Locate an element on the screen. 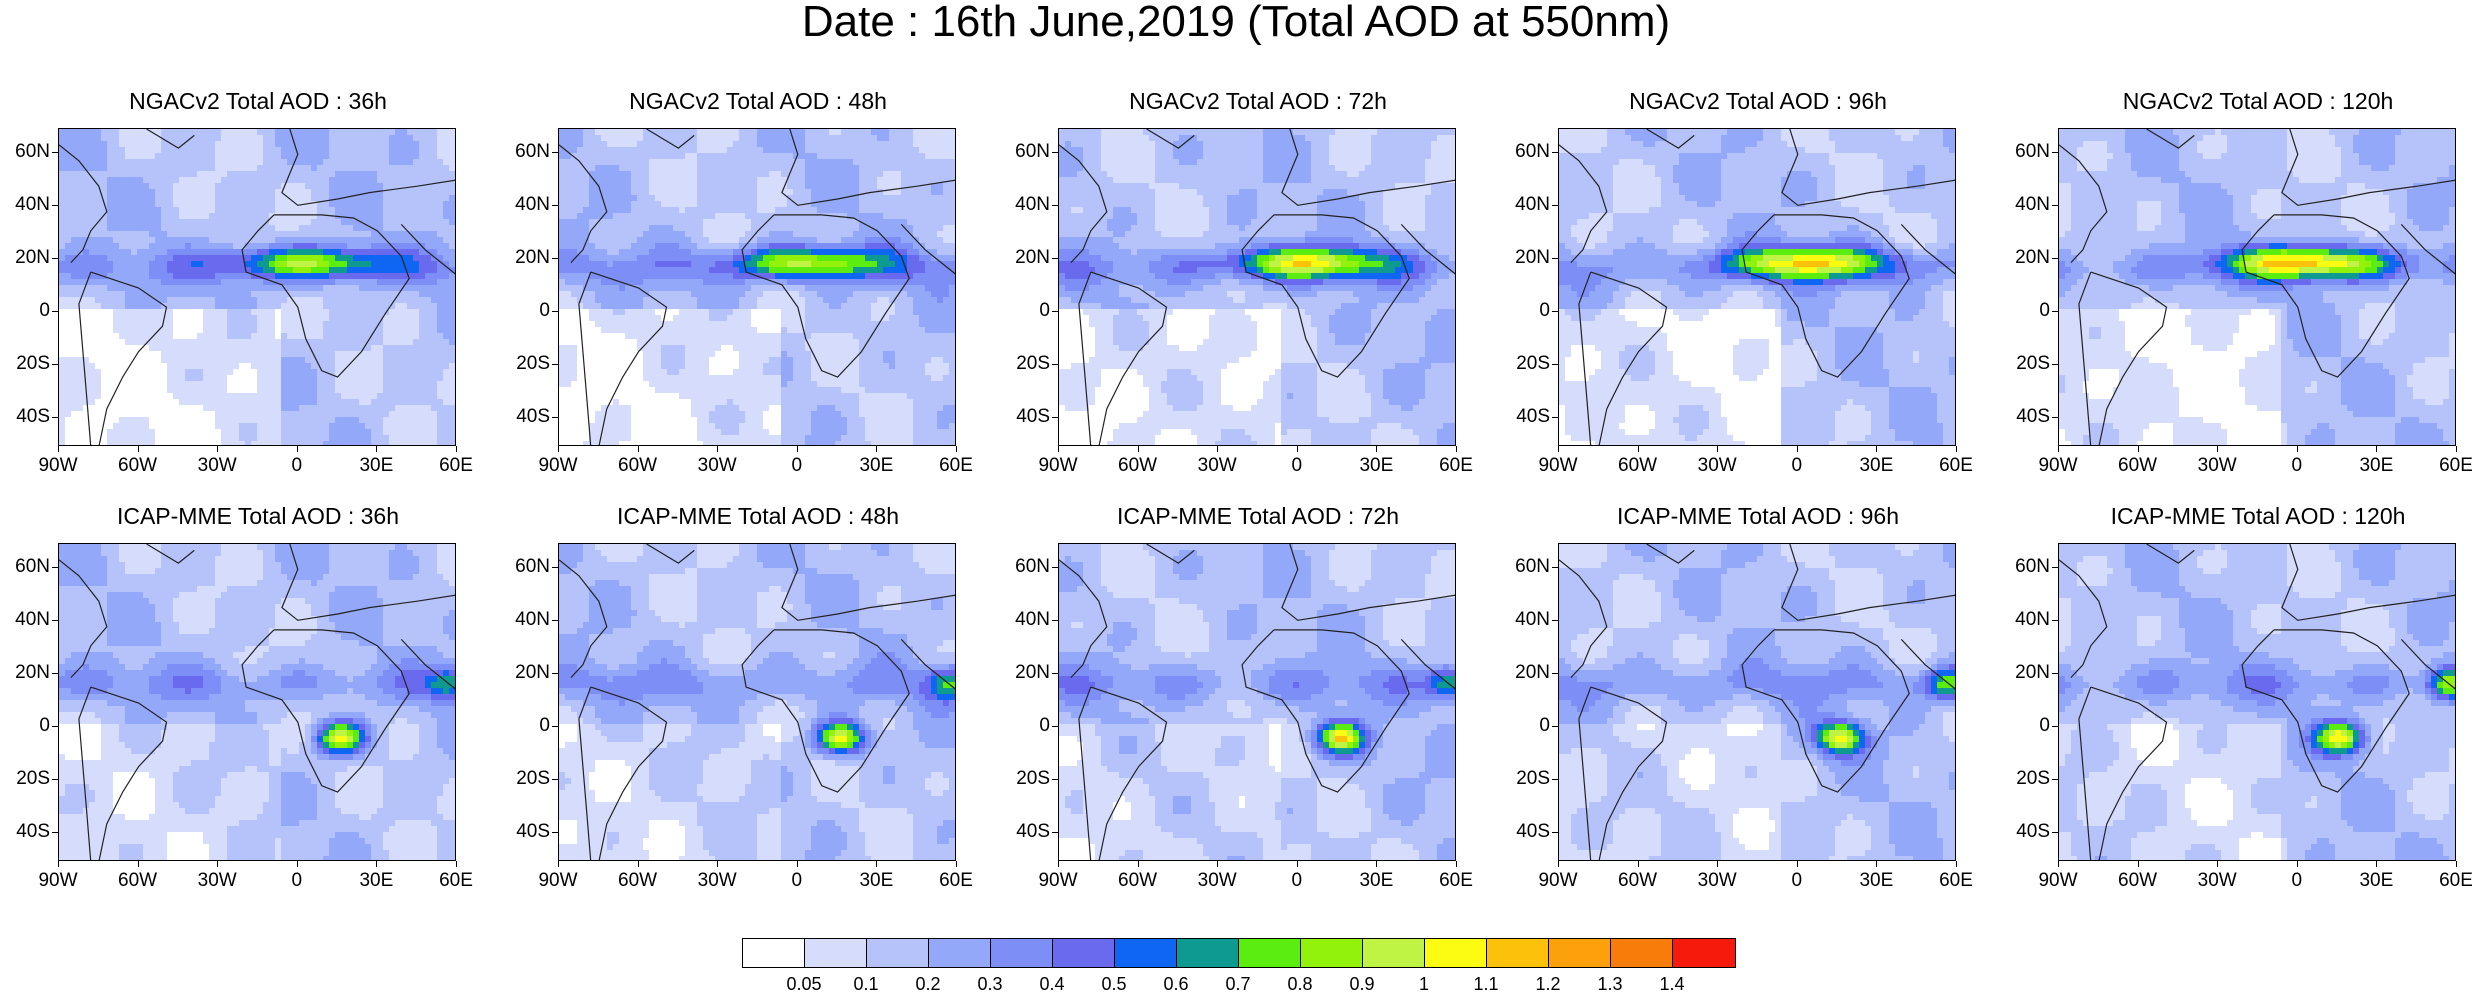 Image resolution: width=2472 pixels, height=994 pixels. lon-tick-label: 30E is located at coordinates (1376, 466).